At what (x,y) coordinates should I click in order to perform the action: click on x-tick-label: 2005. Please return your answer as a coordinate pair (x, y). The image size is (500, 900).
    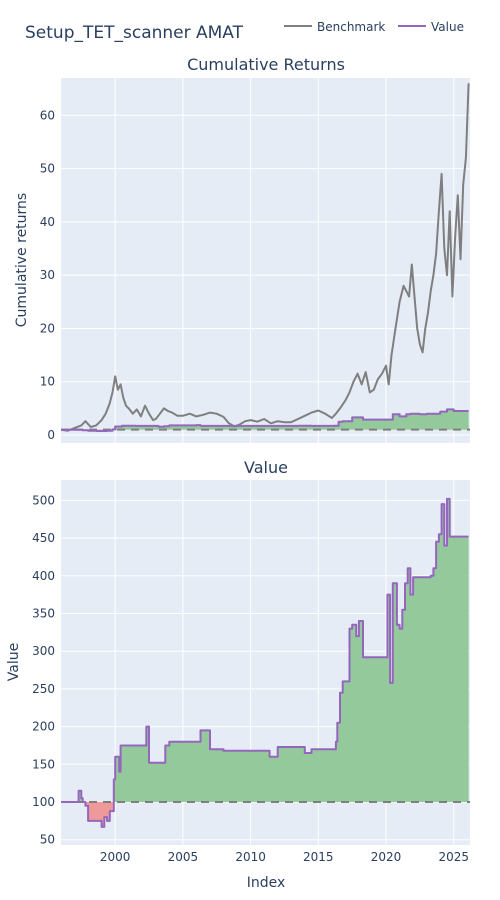
    Looking at the image, I should click on (183, 857).